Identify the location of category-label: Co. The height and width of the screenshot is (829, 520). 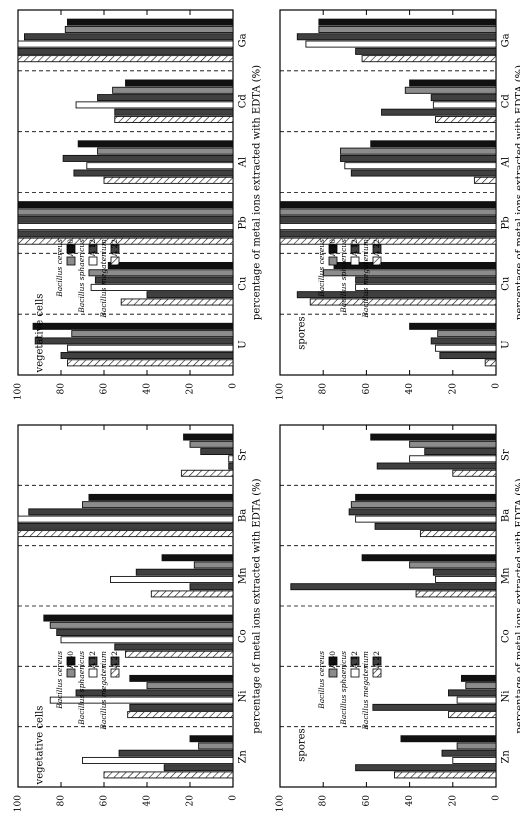
(243, 636).